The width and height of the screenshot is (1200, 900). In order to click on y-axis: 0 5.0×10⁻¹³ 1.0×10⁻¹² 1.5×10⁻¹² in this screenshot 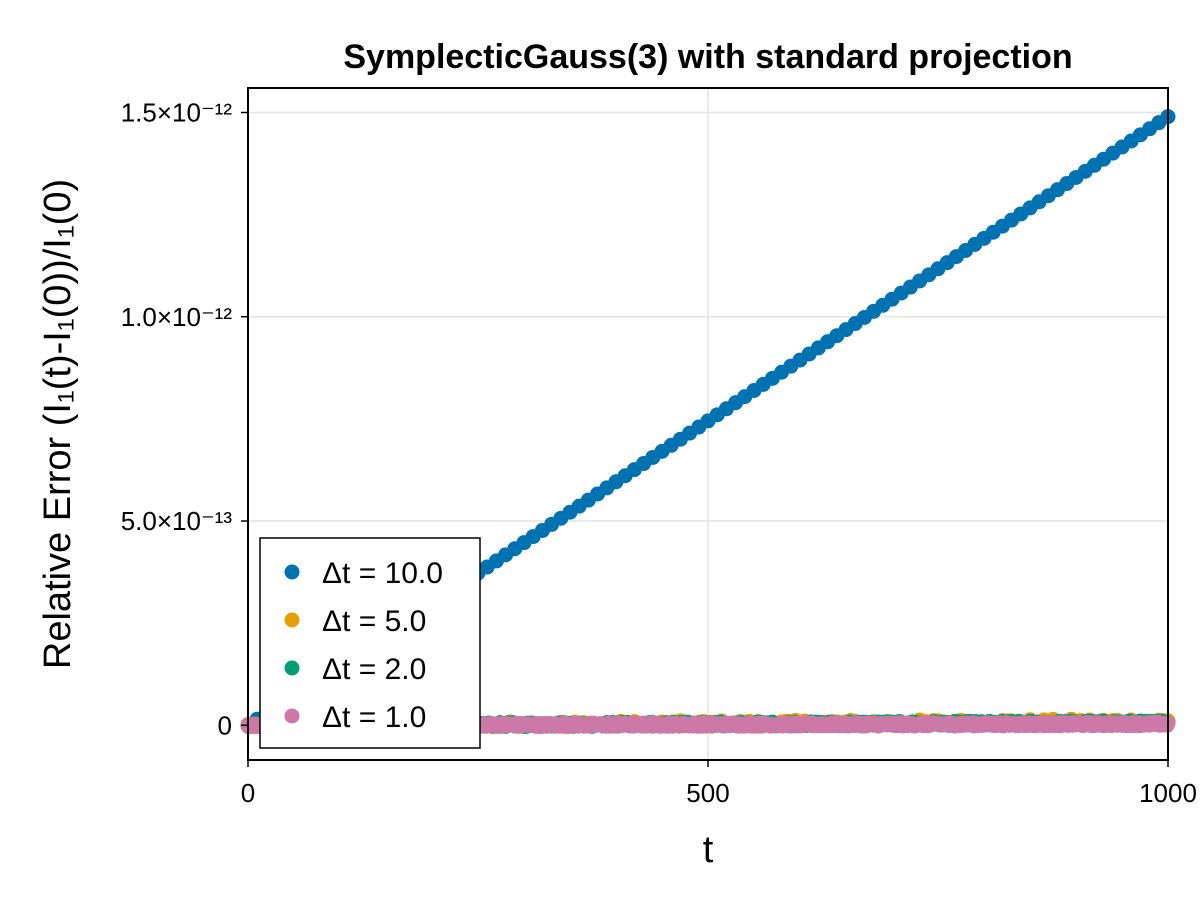, I will do `click(184, 419)`.